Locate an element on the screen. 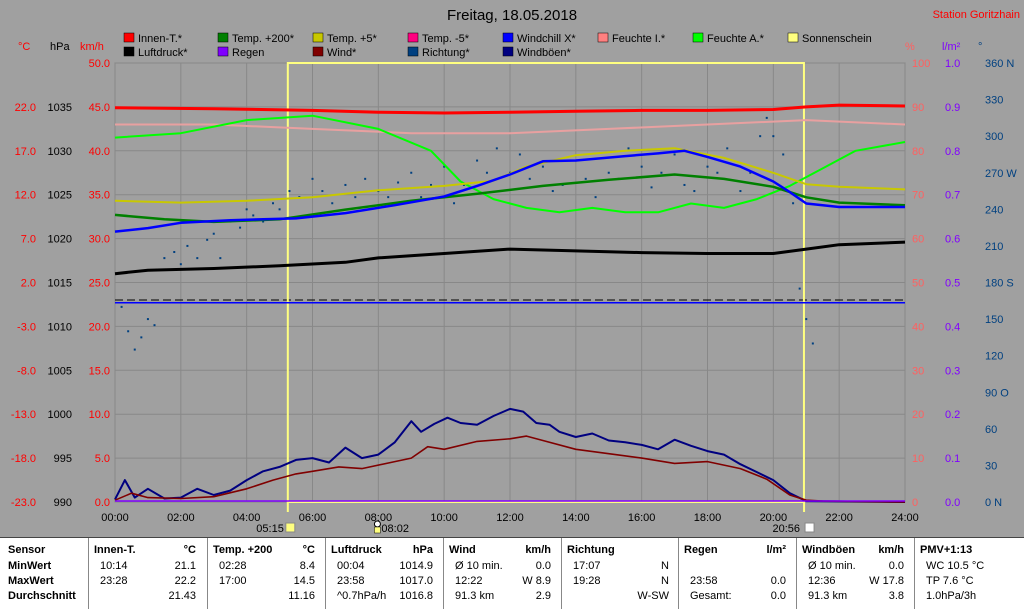 The height and width of the screenshot is (609, 1024). stats-time: 12:36 is located at coordinates (822, 581).